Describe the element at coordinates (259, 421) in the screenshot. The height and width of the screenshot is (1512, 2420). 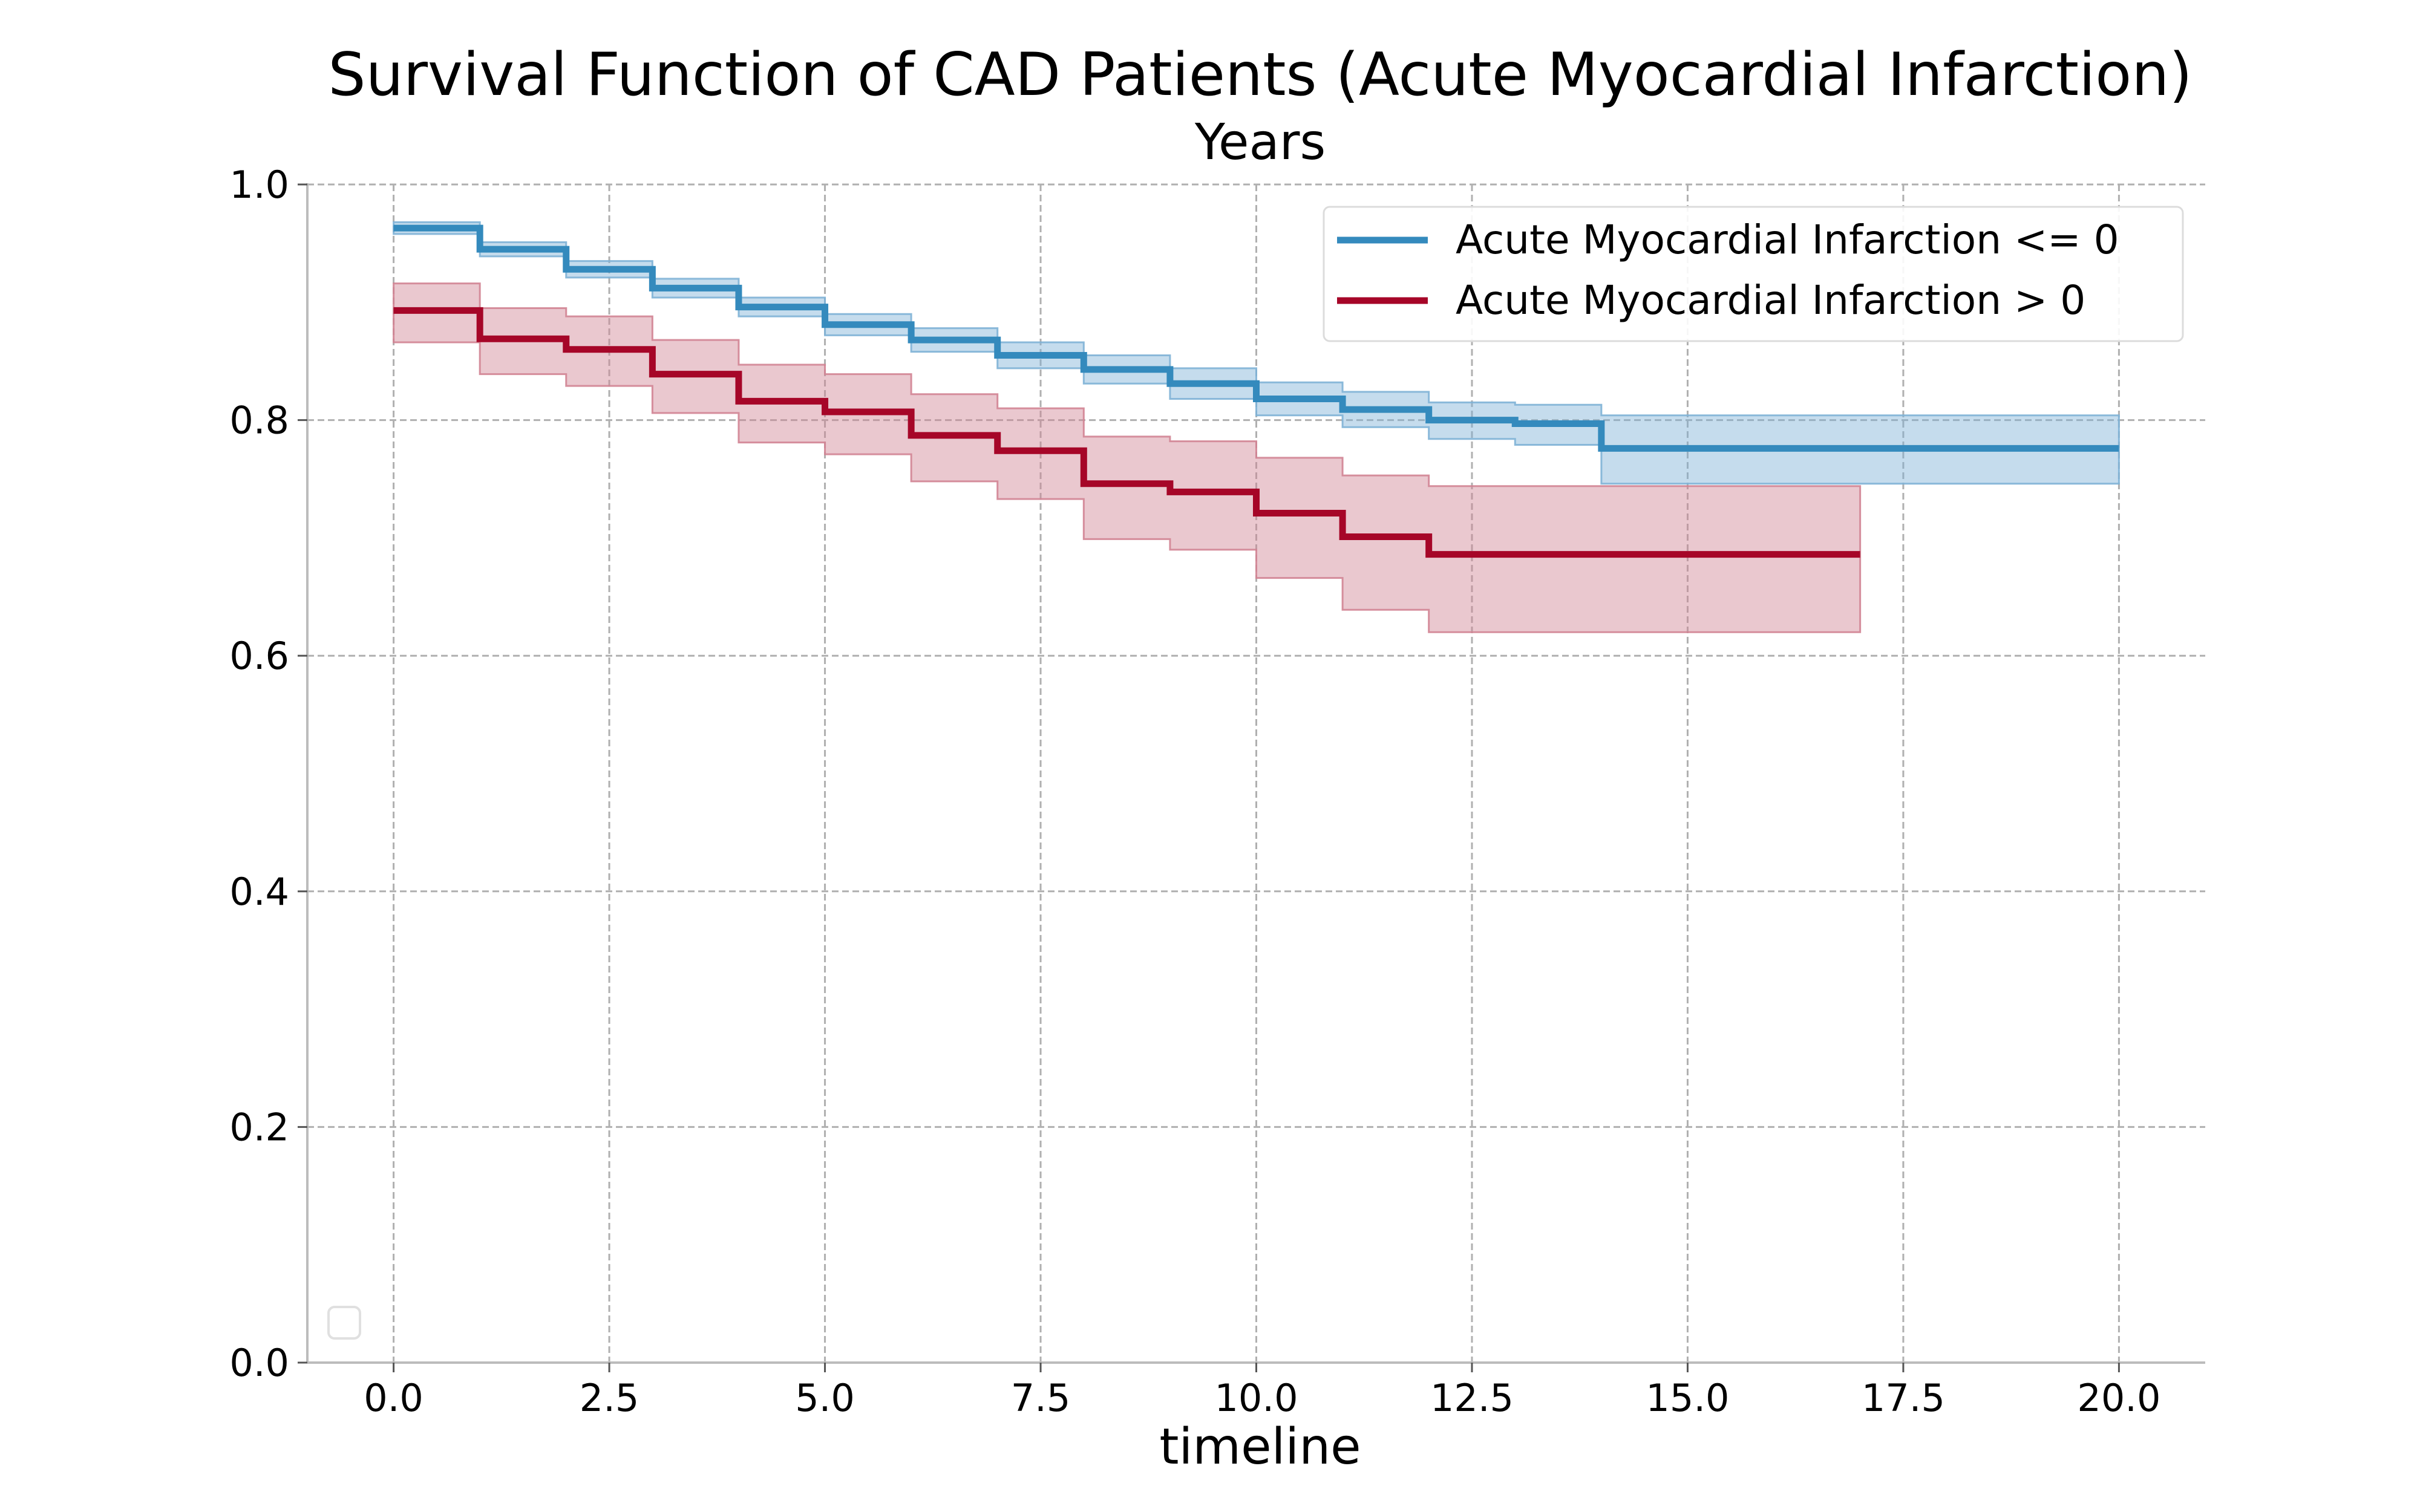
I see `y-tick-label: 0.8` at that location.